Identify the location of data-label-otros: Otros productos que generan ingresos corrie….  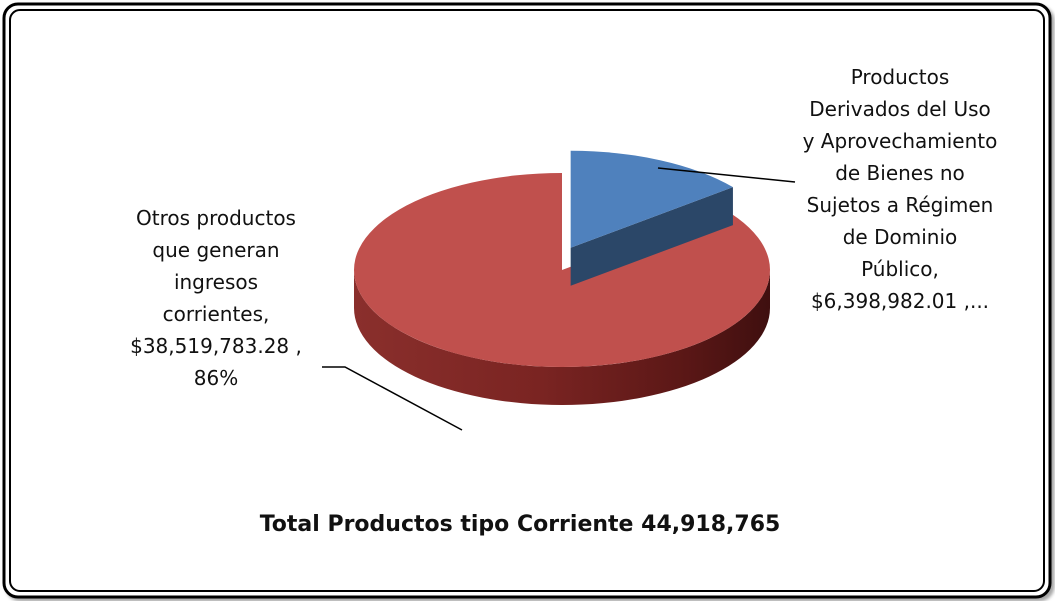
(216, 298).